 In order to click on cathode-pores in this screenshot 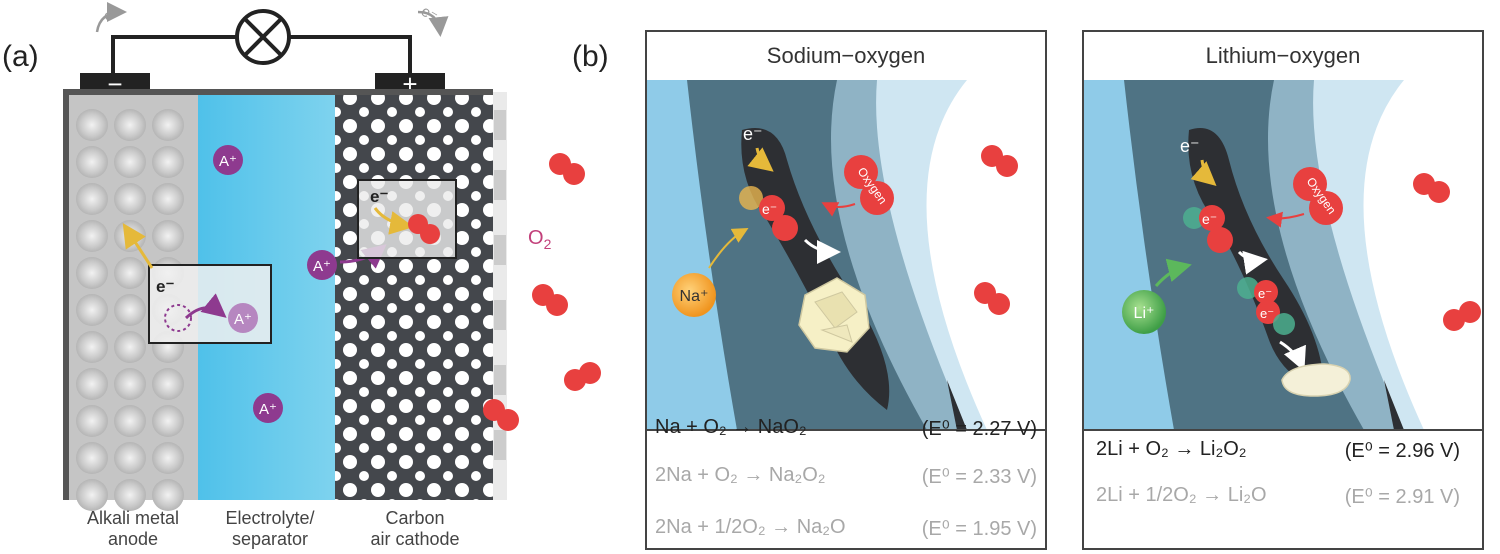, I will do `click(500, 285)`.